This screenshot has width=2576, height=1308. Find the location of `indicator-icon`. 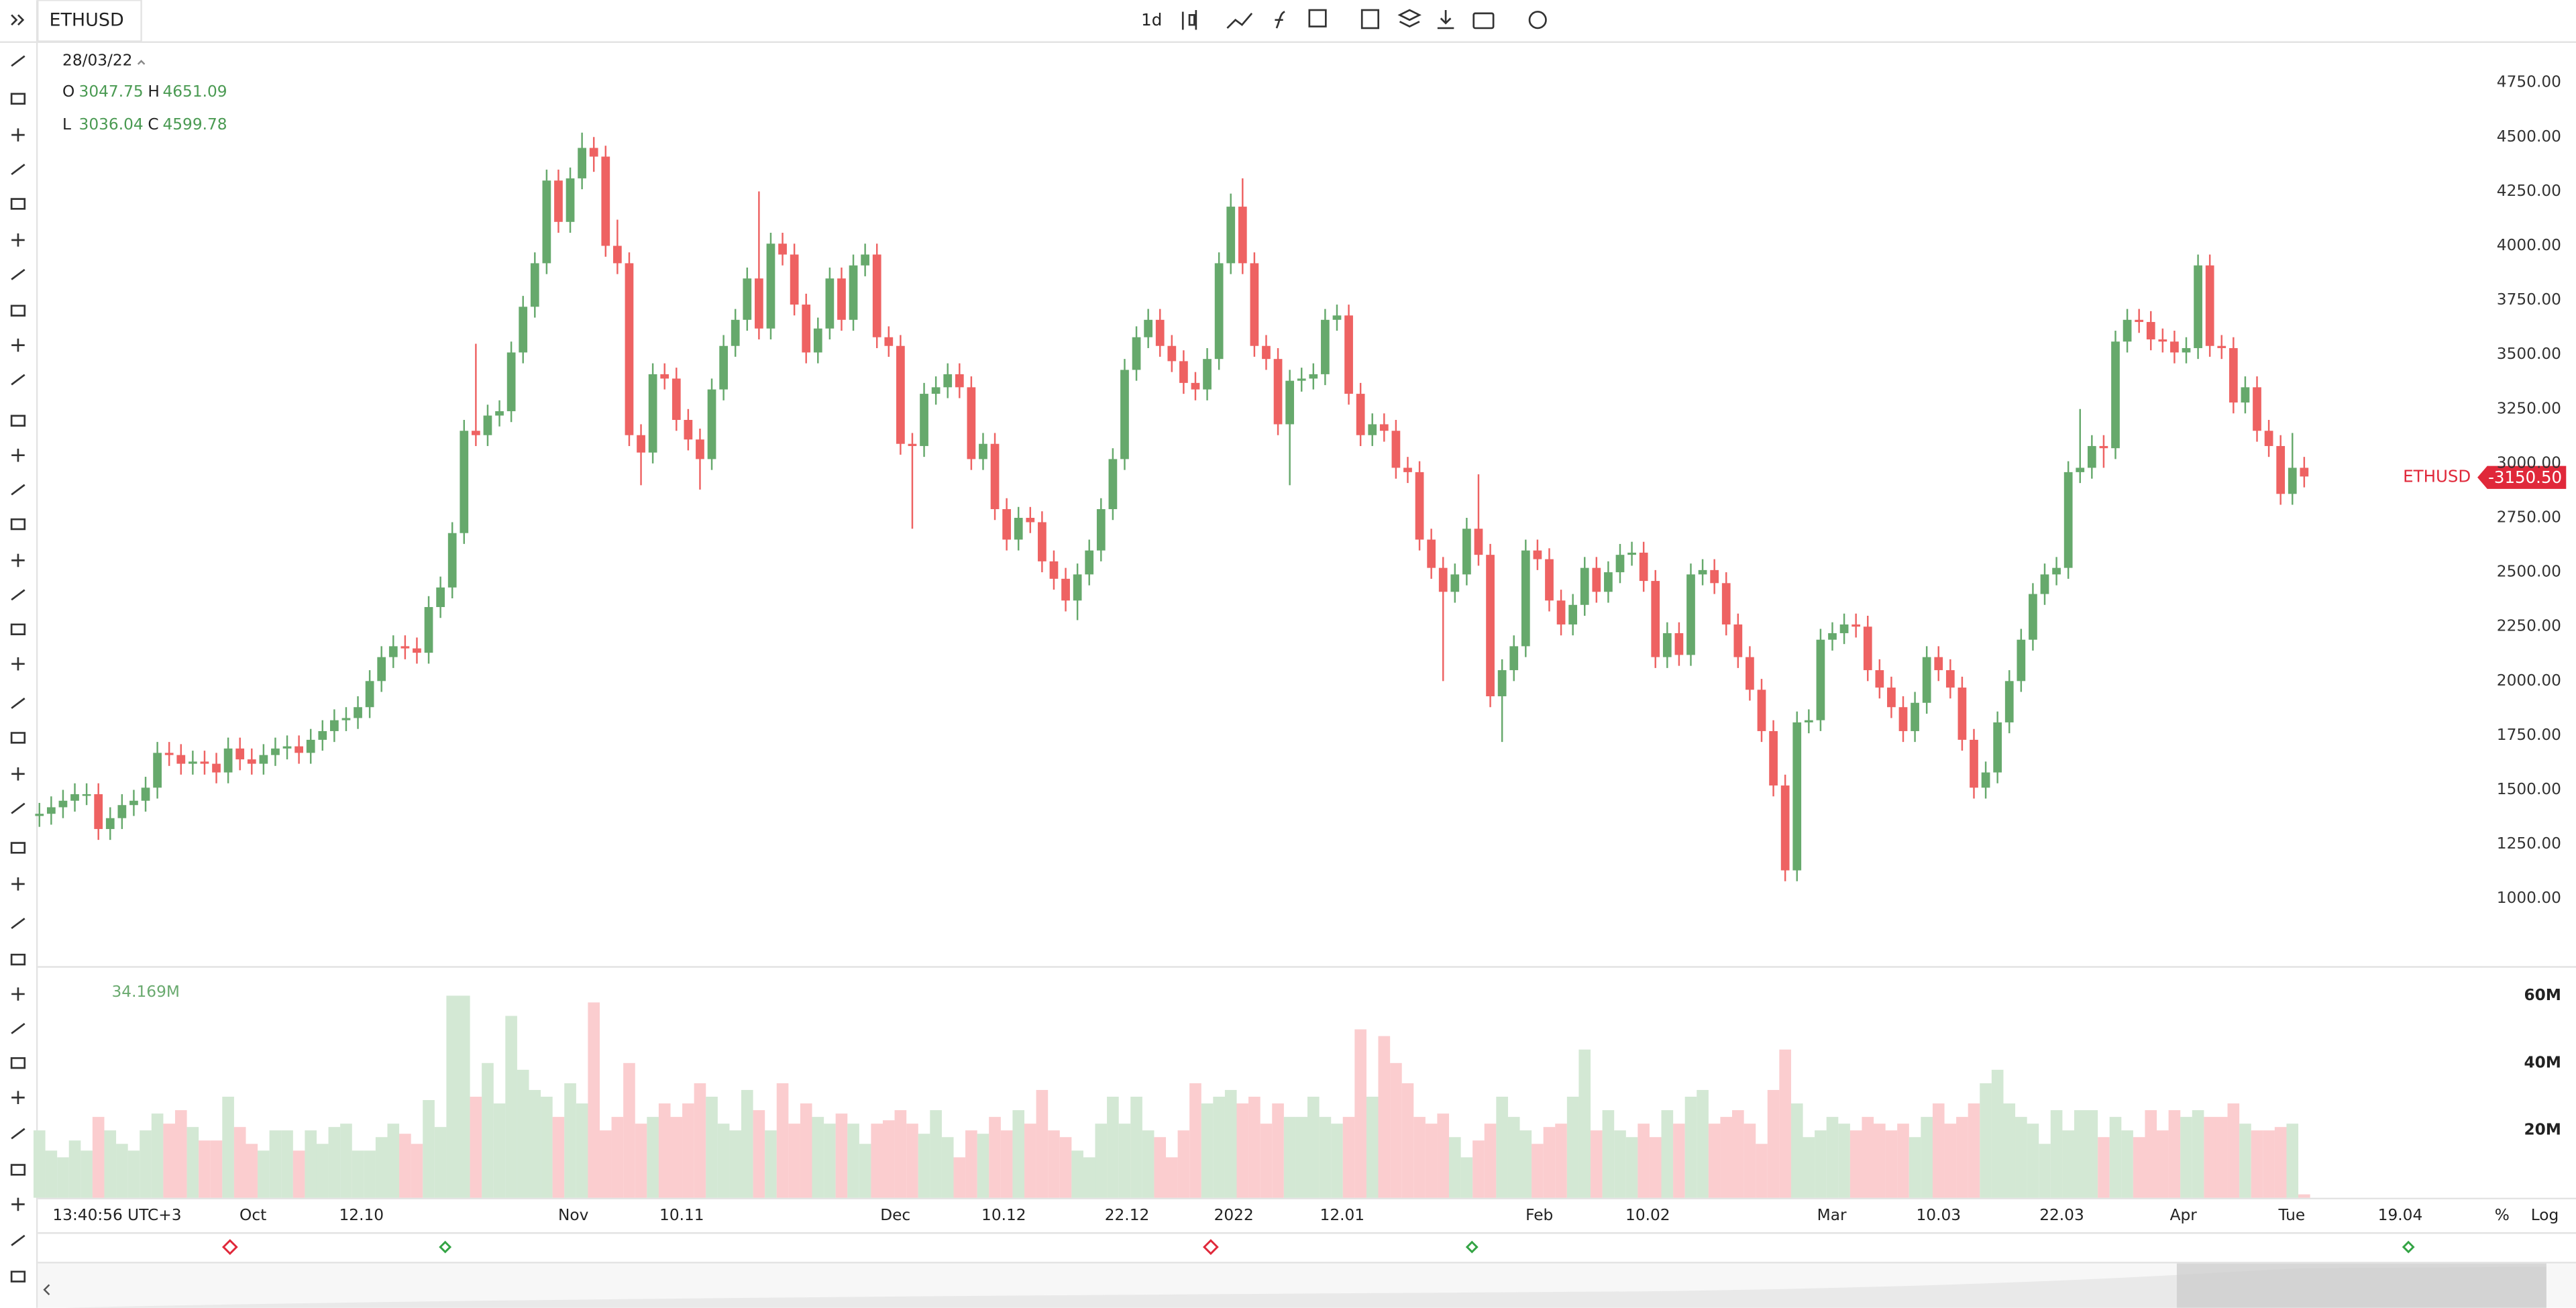

indicator-icon is located at coordinates (1239, 21).